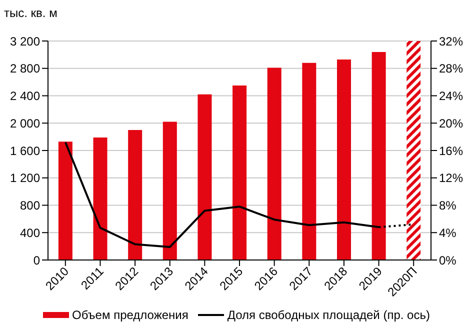 The image size is (473, 322). I want to click on y2-tick-label: 12%, so click(451, 178).